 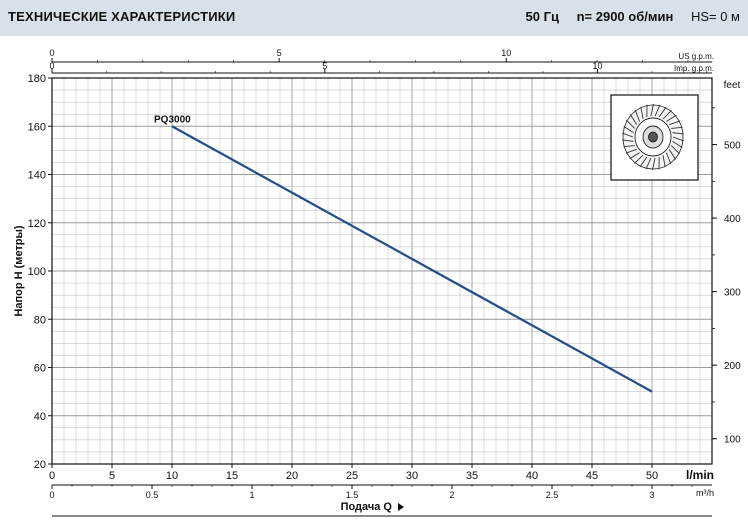 What do you see at coordinates (652, 476) in the screenshot?
I see `x-tick-label: 50` at bounding box center [652, 476].